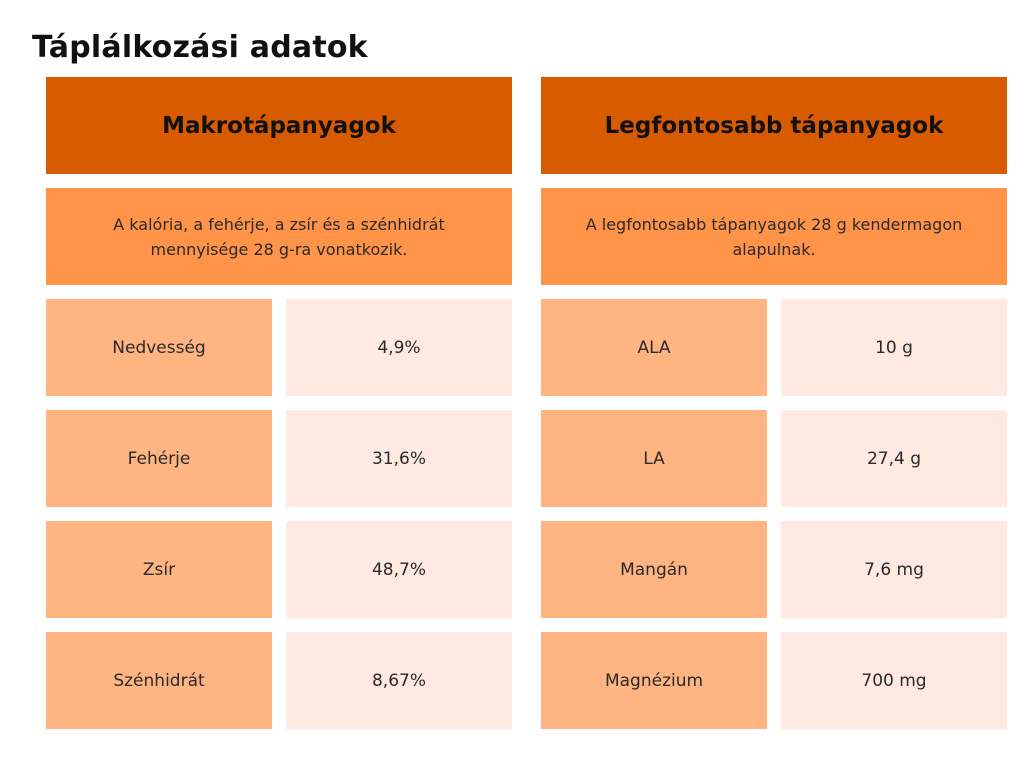 Image resolution: width=1024 pixels, height=768 pixels. Describe the element at coordinates (774, 680) in the screenshot. I see `table-row: Magnézium 700 mg` at that location.